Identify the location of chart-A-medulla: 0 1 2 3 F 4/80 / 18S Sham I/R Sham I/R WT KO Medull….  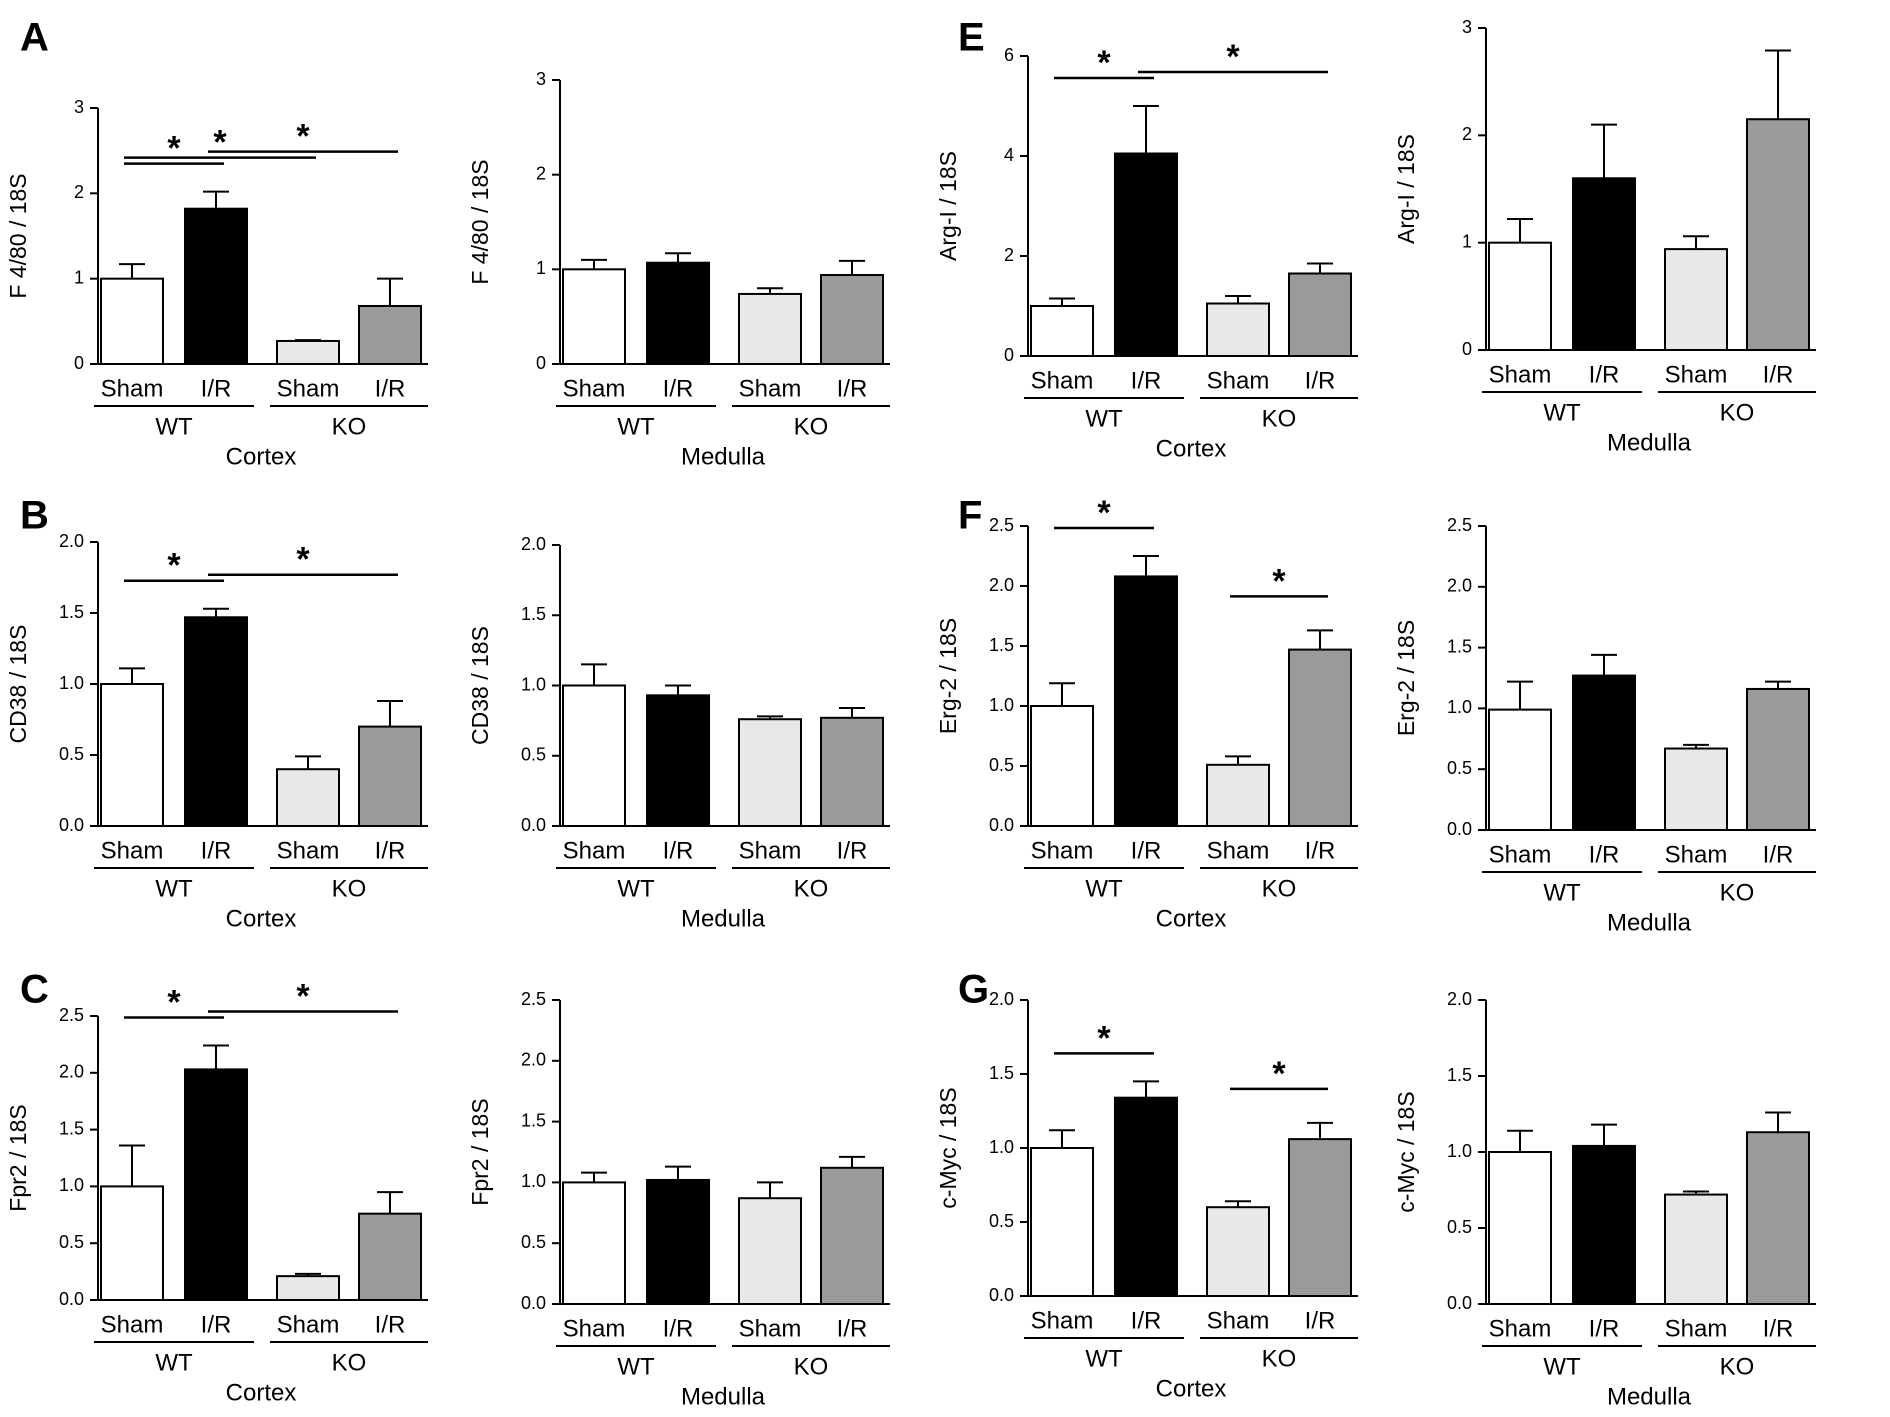
(678, 269).